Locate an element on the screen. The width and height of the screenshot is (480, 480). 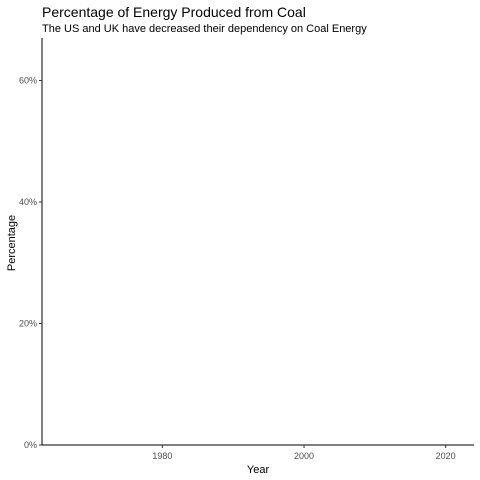
y-tick-label: 60% is located at coordinates (28, 81).